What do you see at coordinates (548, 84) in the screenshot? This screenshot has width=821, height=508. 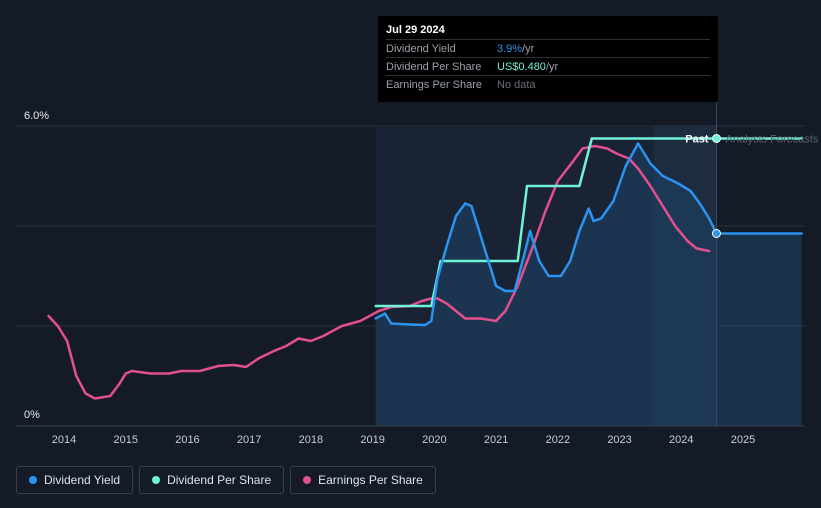 I see `tooltip-row-eps: Earnings Per Share No data` at bounding box center [548, 84].